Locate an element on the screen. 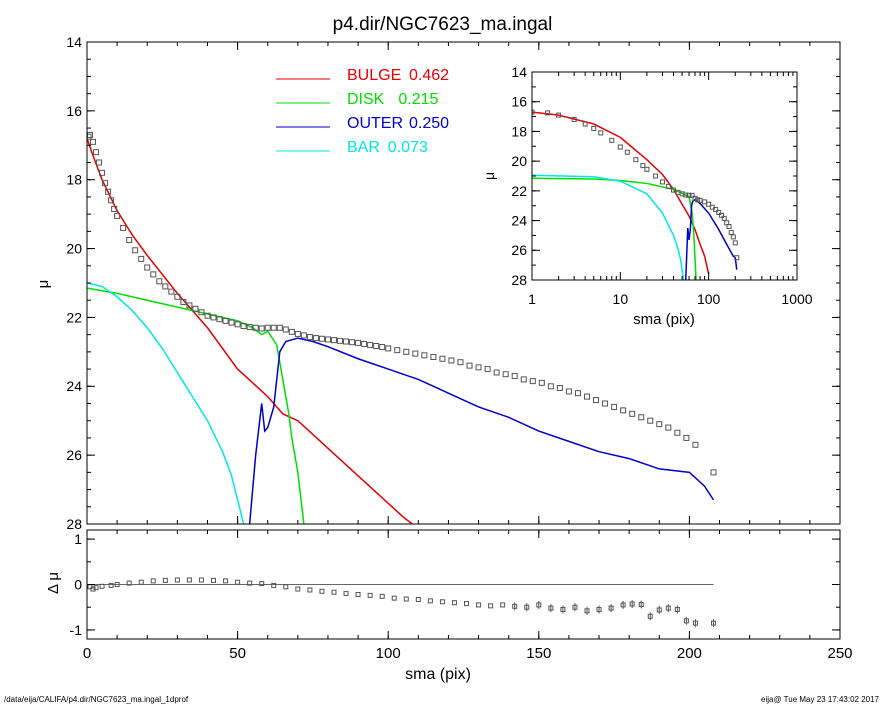 The image size is (885, 708). main-line-disk is located at coordinates (196, 405).